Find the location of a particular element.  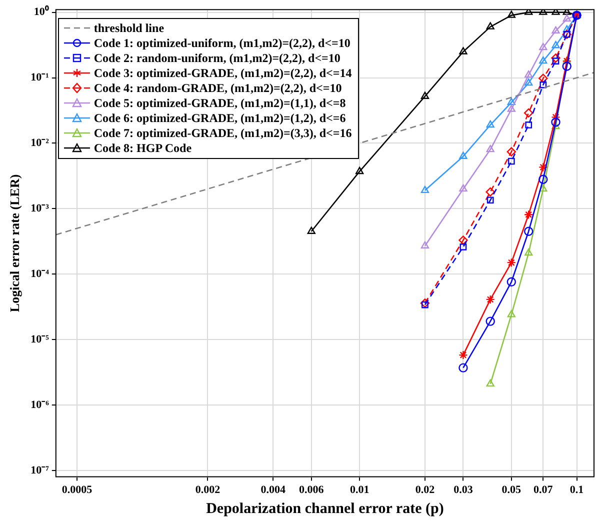

legend-label: Code 3: optimized-GRADE, (m1,m2)=(2,2), d<=14 is located at coordinates (223, 73).